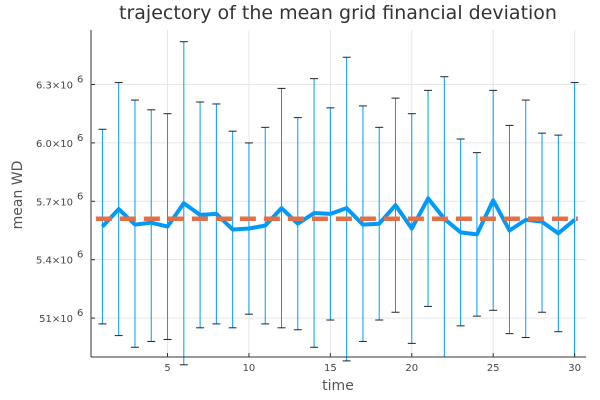 Image resolution: width=600 pixels, height=400 pixels. I want to click on x-tick-label: 30, so click(574, 368).